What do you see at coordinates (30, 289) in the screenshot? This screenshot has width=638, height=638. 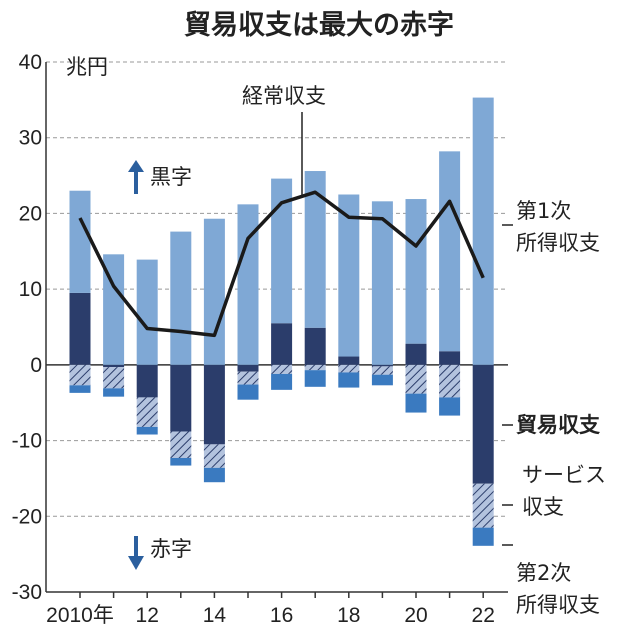 I see `y-tick-label: 10` at bounding box center [30, 289].